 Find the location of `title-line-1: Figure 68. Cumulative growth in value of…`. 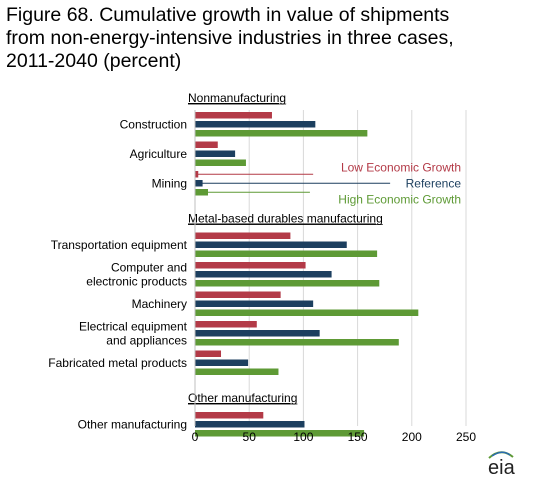

title-line-1: Figure 68. Cumulative growth in value of… is located at coordinates (228, 15).